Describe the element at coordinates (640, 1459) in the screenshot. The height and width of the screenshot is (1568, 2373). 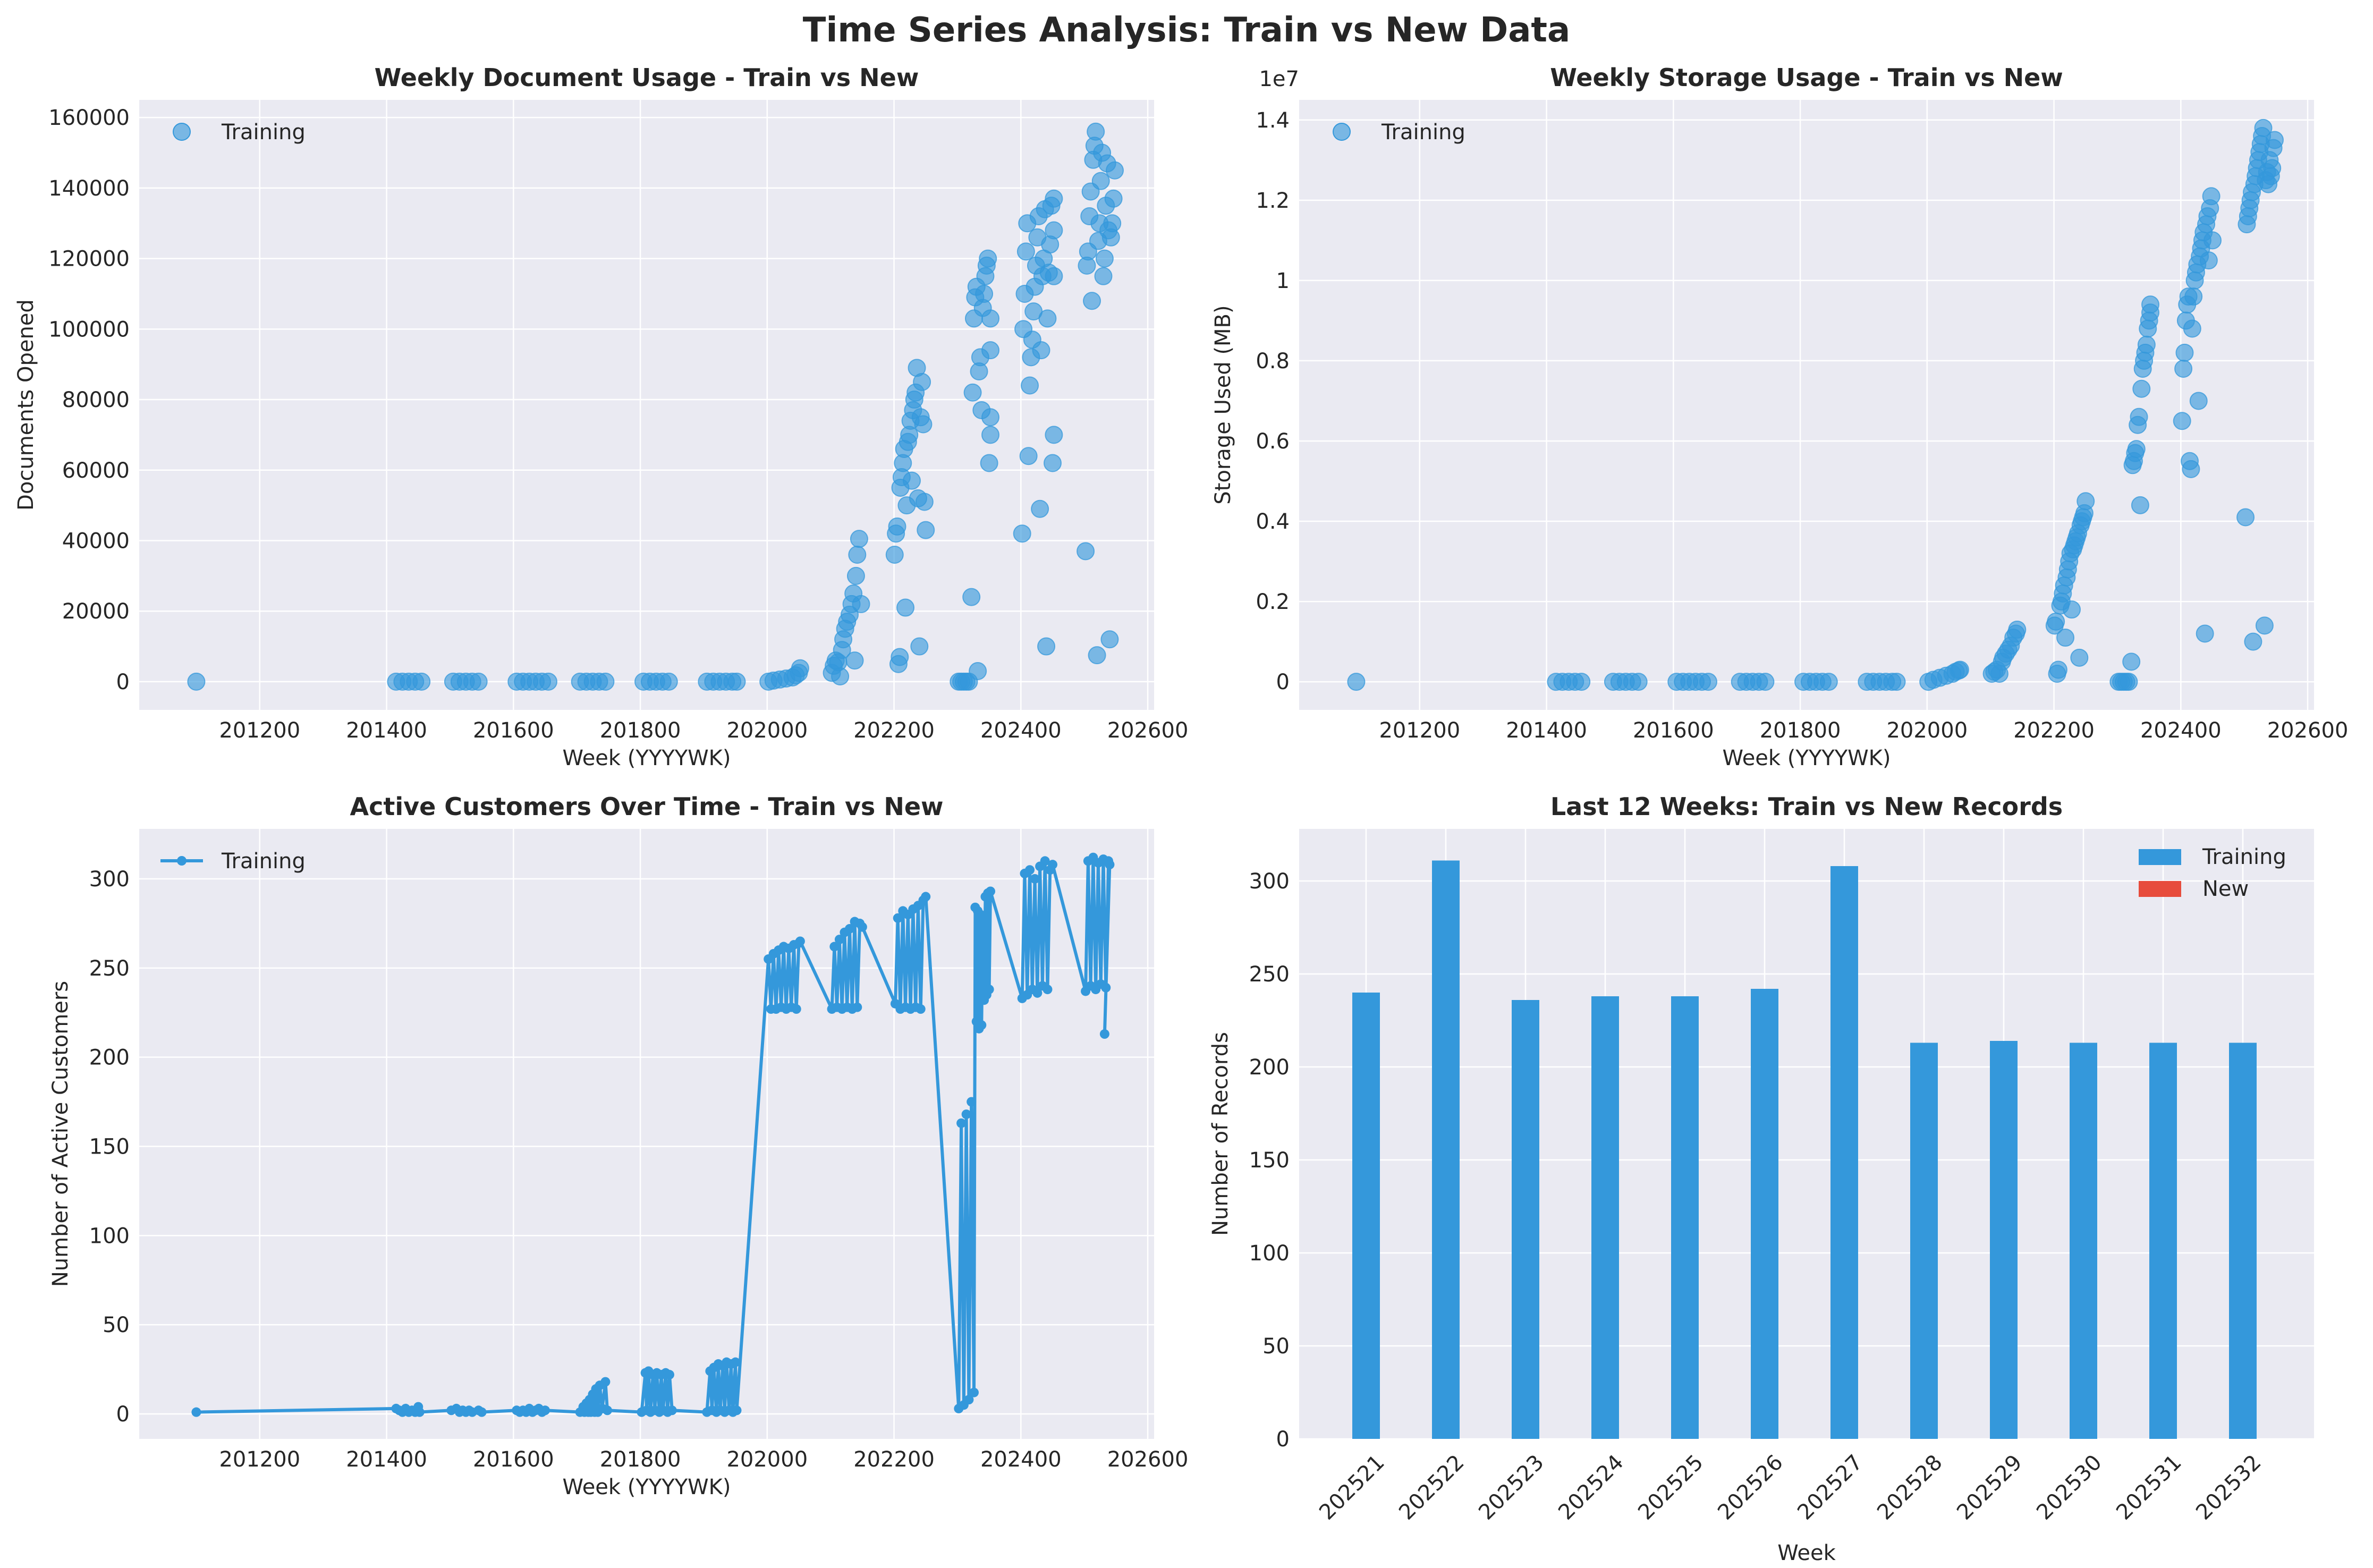
I see `x-tick-label: 201800` at that location.